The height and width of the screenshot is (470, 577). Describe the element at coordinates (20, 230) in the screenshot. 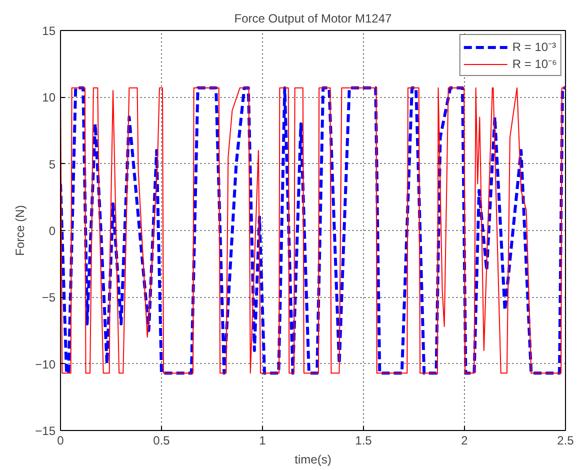

I see `y-axis-title: Force (N)` at that location.